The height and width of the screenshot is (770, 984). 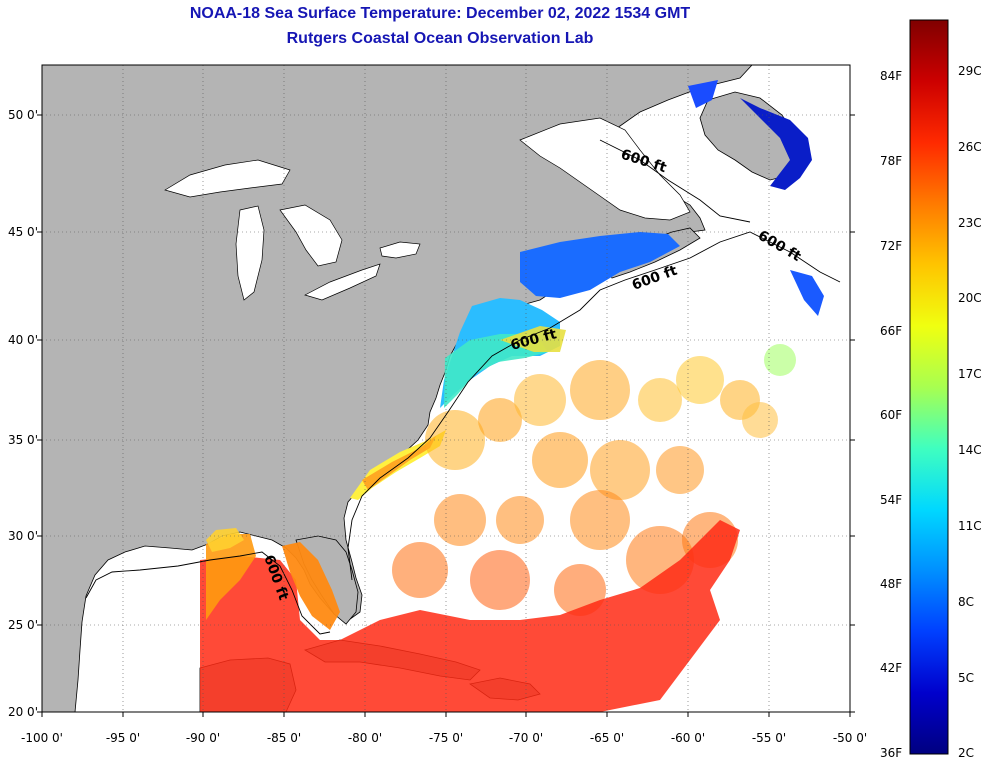 I want to click on sst-grand-banks, so click(x=807, y=293).